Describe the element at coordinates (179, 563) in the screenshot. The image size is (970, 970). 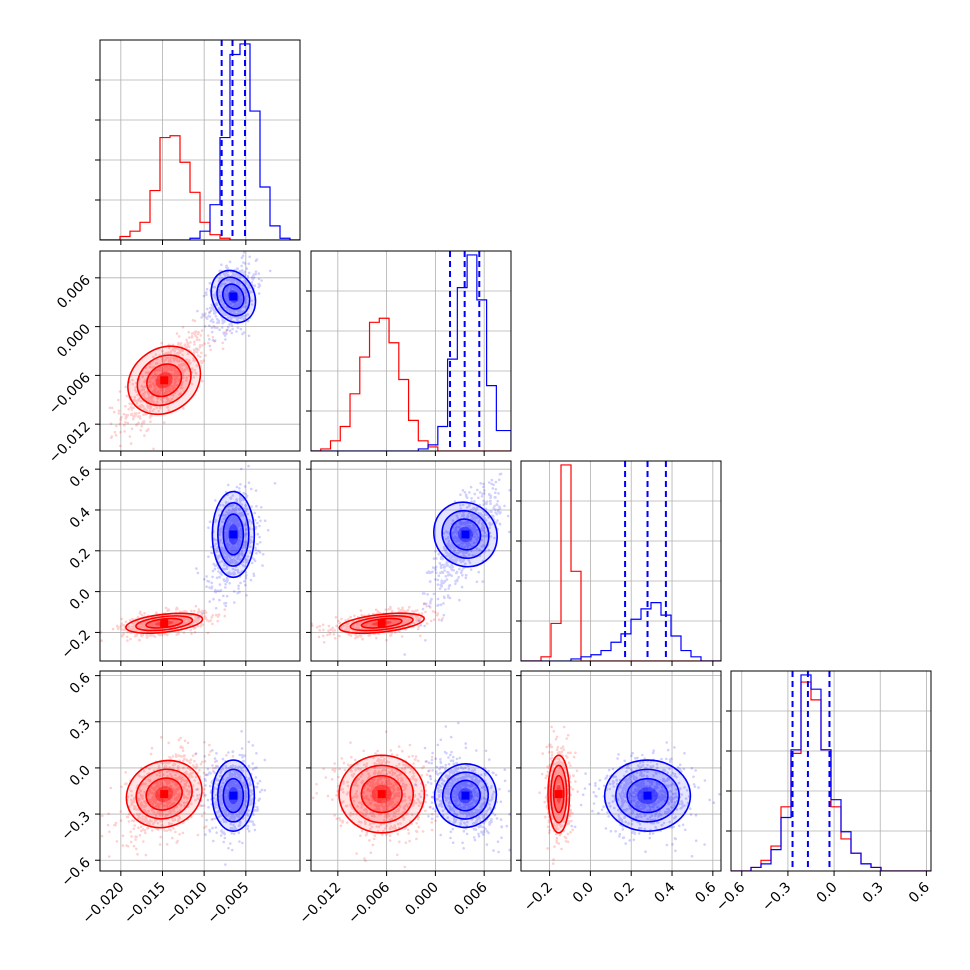
I see `panel-2-0: −0.20.00.20.40.6` at that location.